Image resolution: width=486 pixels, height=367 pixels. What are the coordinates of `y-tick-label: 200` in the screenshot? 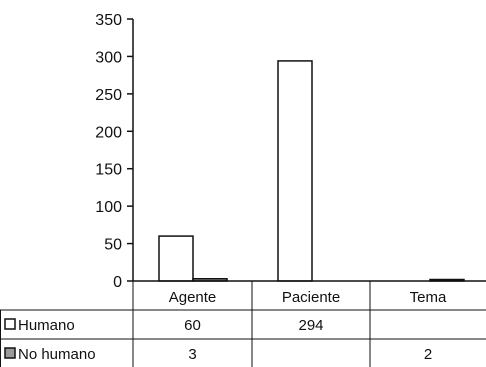 It's located at (108, 132).